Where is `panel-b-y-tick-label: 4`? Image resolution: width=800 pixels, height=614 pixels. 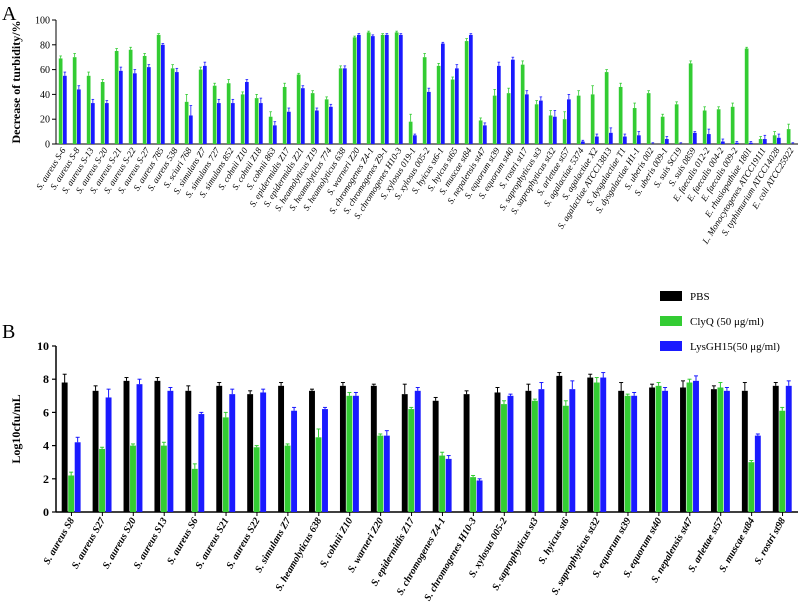 panel-b-y-tick-label: 4 is located at coordinates (46, 446).